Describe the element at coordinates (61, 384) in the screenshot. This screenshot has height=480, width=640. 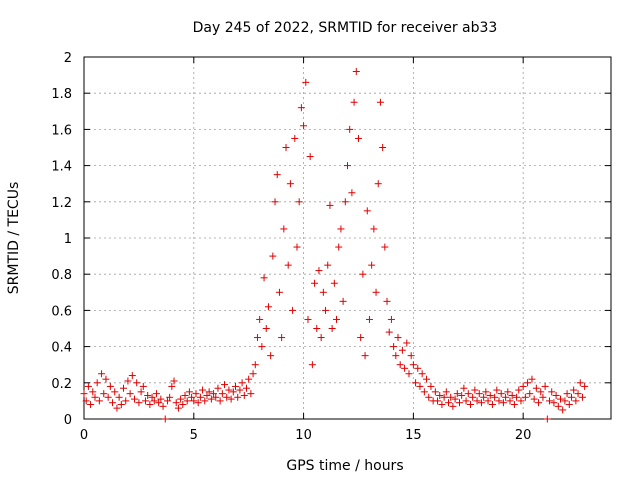
I see `y-tick-label: 0.2` at that location.